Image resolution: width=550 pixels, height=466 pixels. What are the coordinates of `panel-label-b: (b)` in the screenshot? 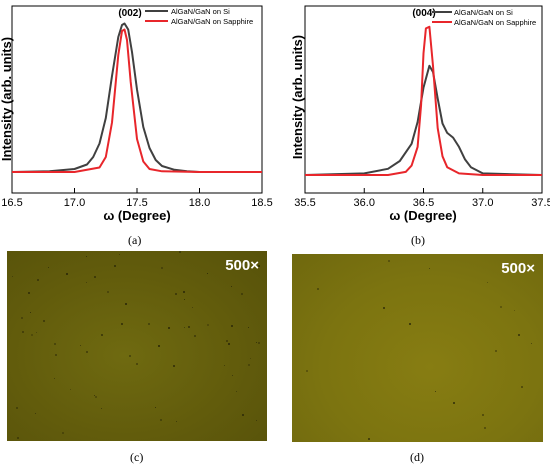 It's located at (418, 240).